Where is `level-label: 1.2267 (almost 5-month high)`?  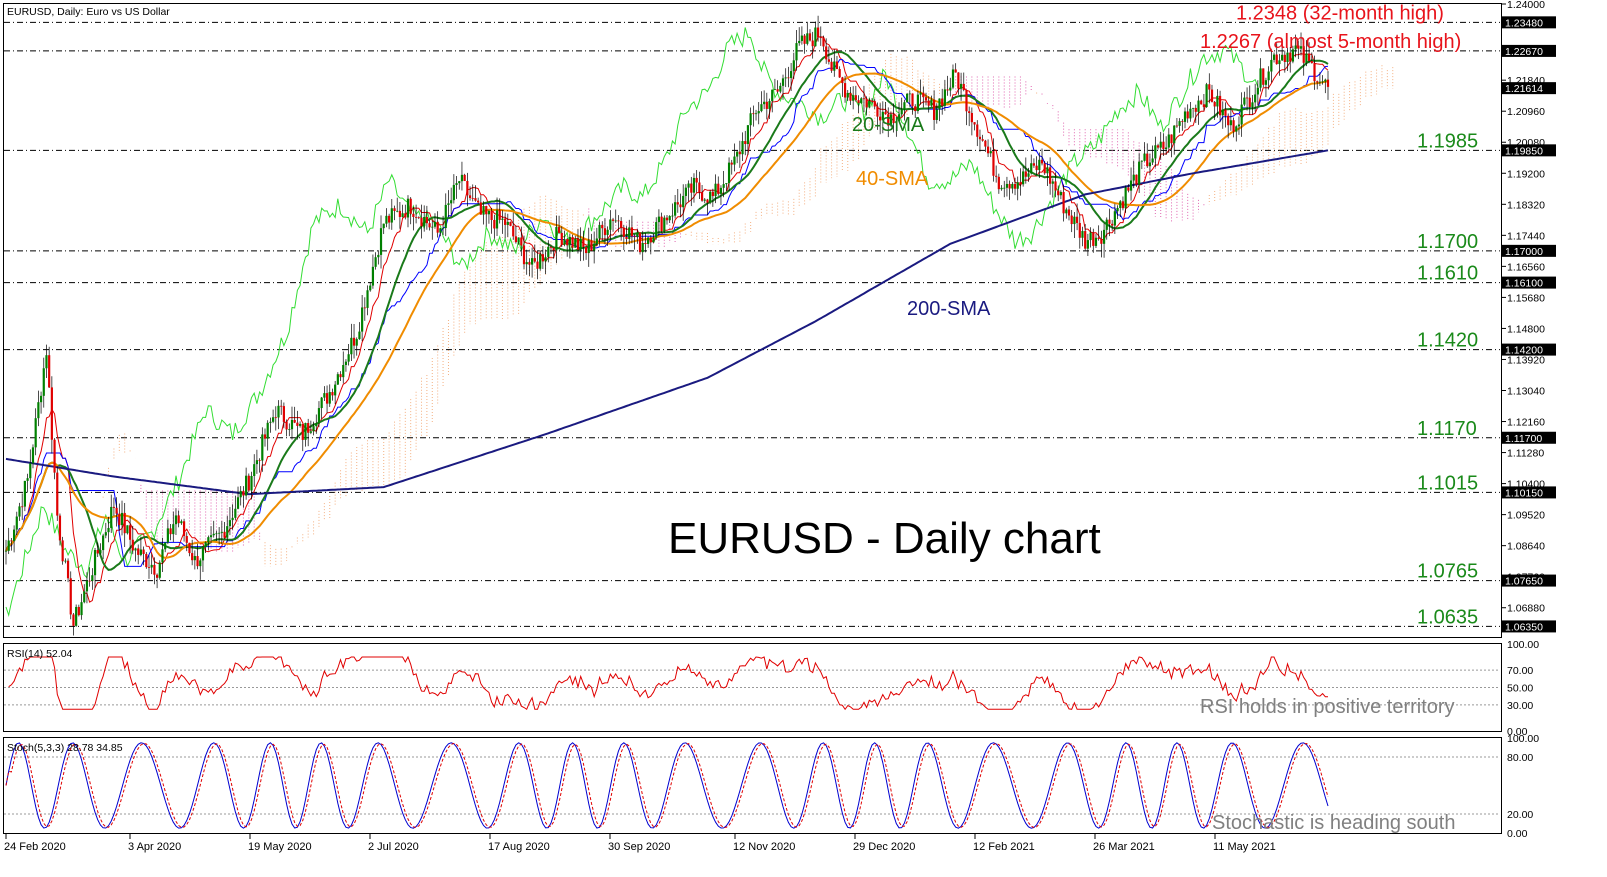
level-label: 1.2267 (almost 5-month high) is located at coordinates (1330, 42).